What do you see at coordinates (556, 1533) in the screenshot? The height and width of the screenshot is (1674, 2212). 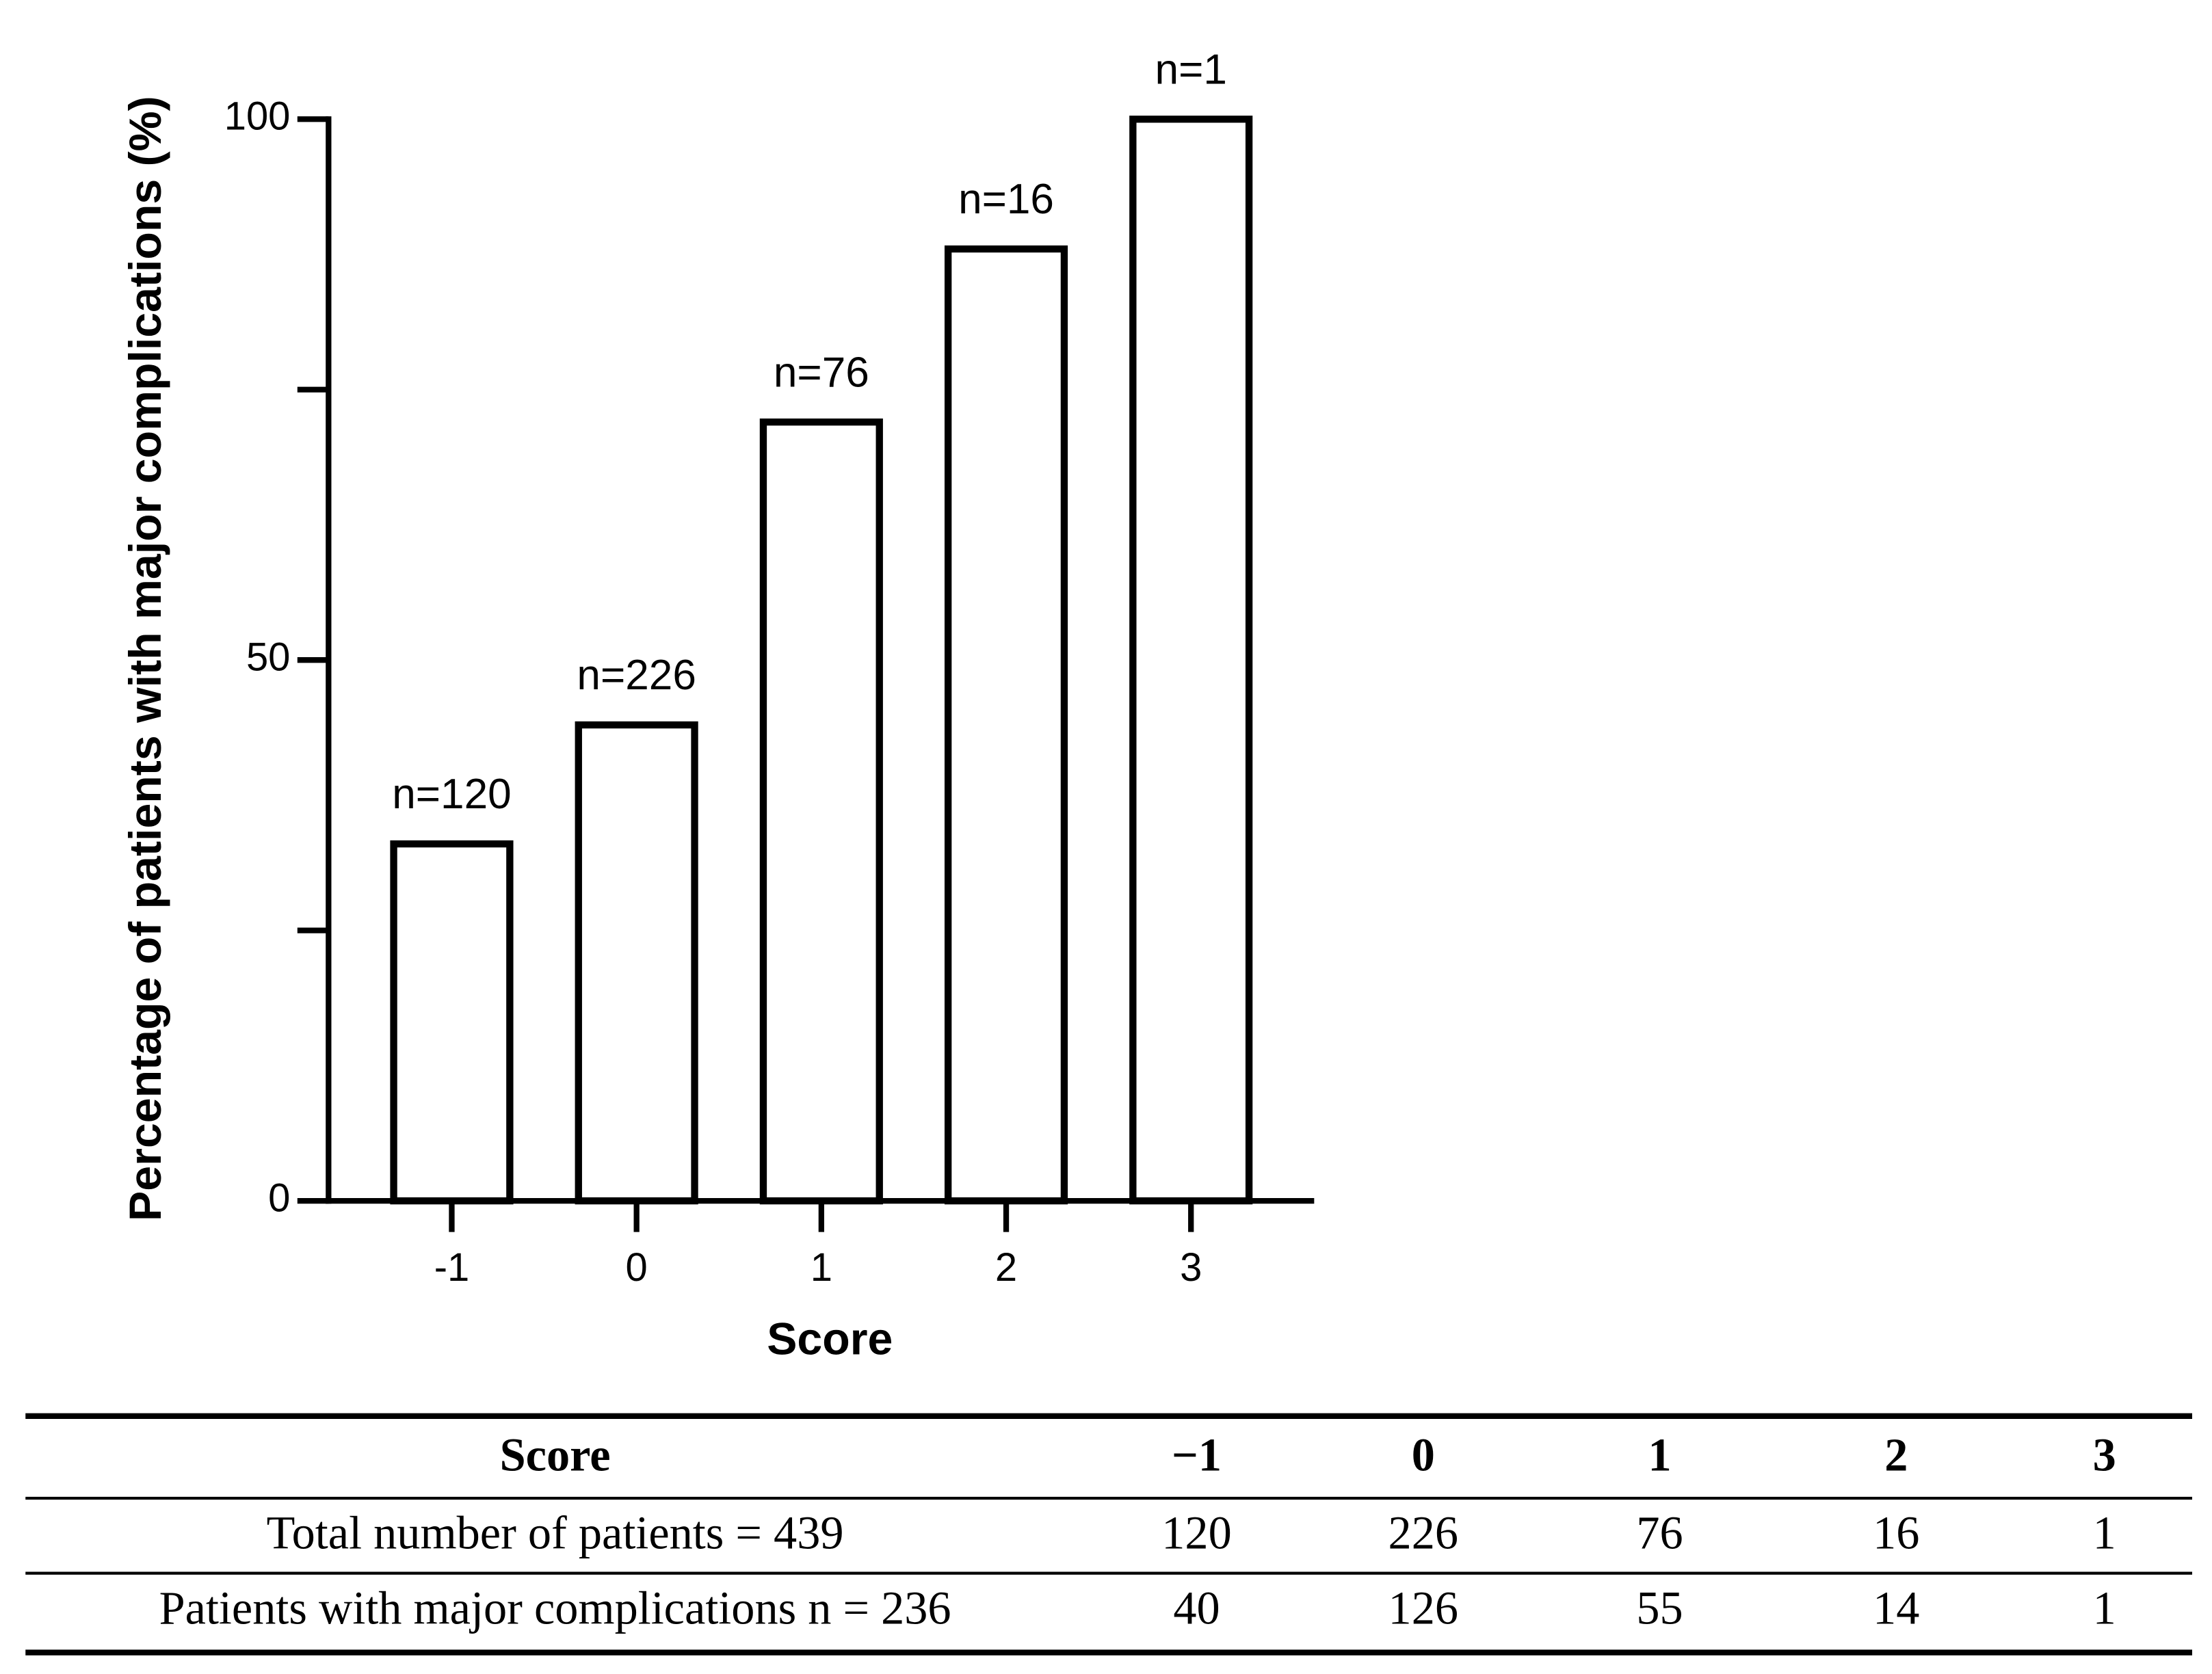 I see `table-cell: Total number of patients = 439` at bounding box center [556, 1533].